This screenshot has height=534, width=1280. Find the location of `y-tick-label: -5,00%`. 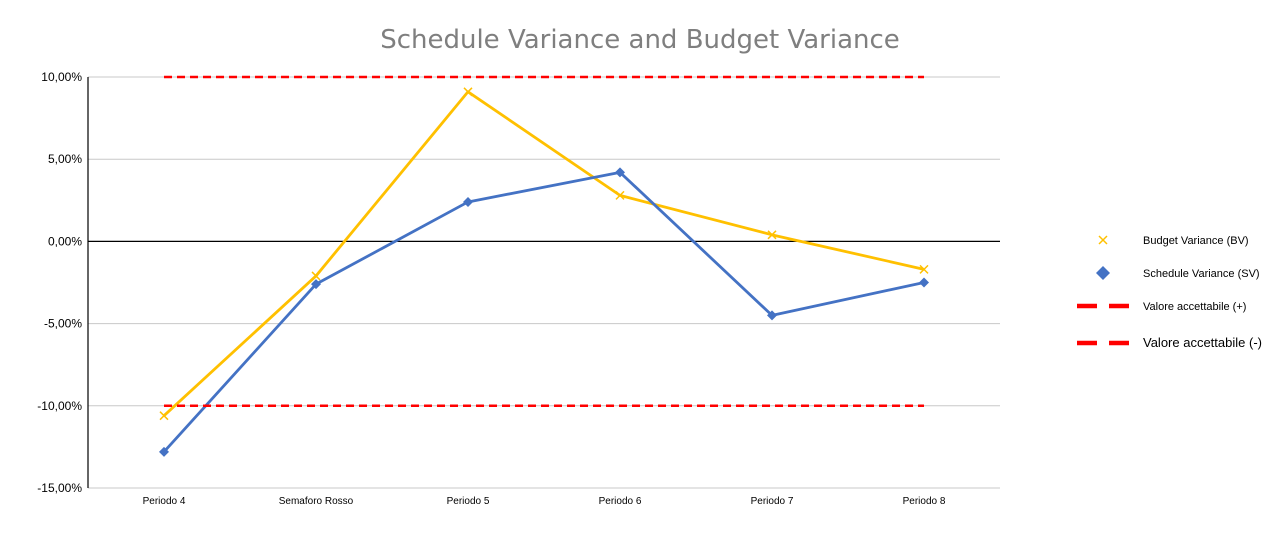

y-tick-label: -5,00% is located at coordinates (63, 324).